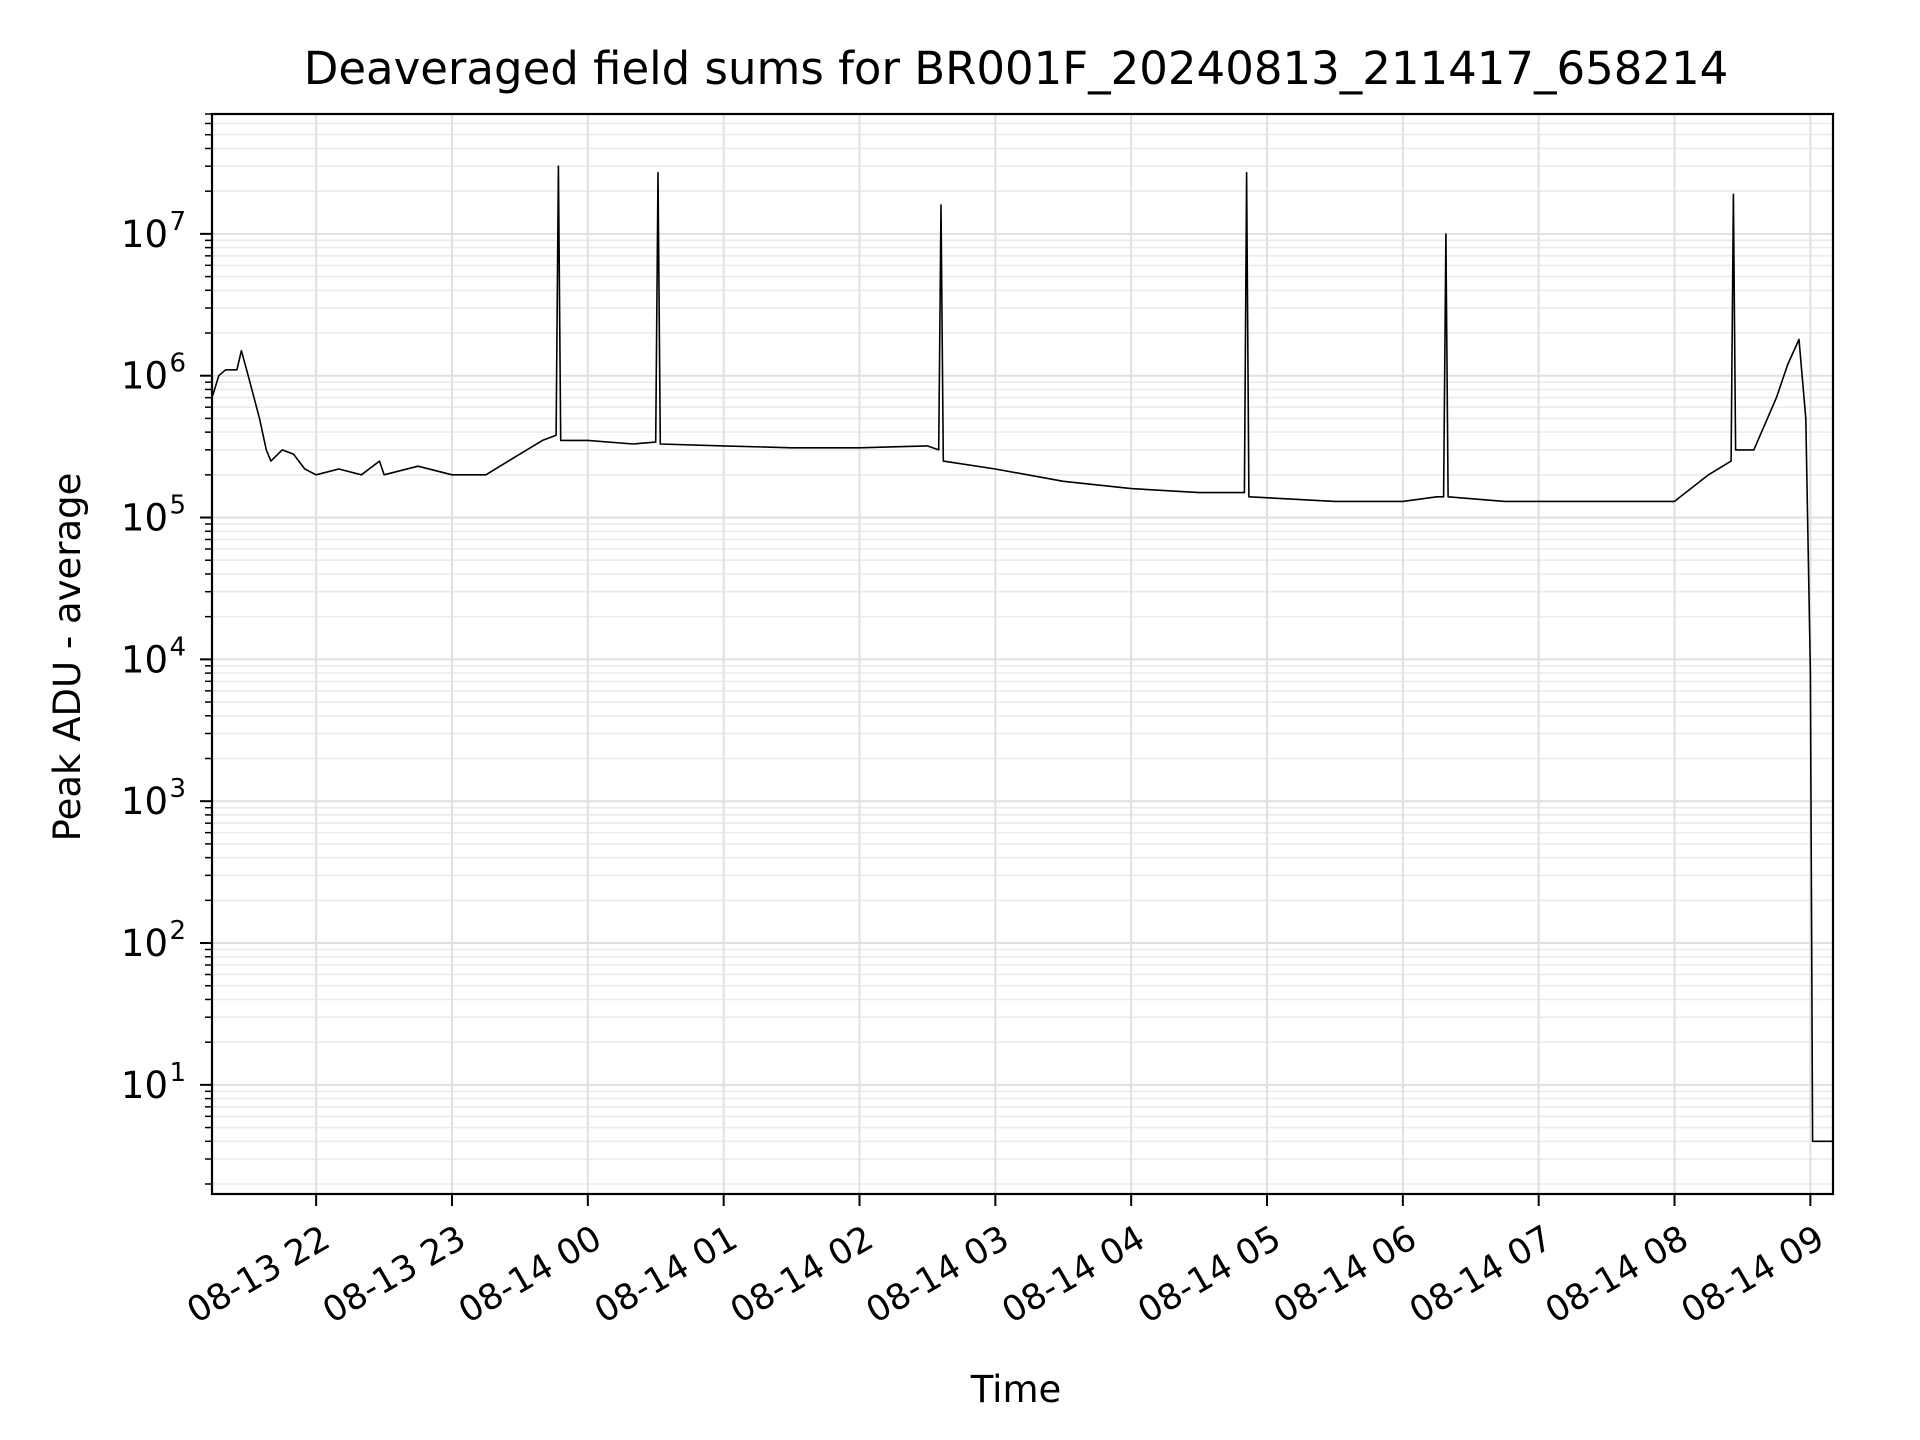 The height and width of the screenshot is (1440, 1920). I want to click on x-tick-label: 08-14 01, so click(666, 1274).